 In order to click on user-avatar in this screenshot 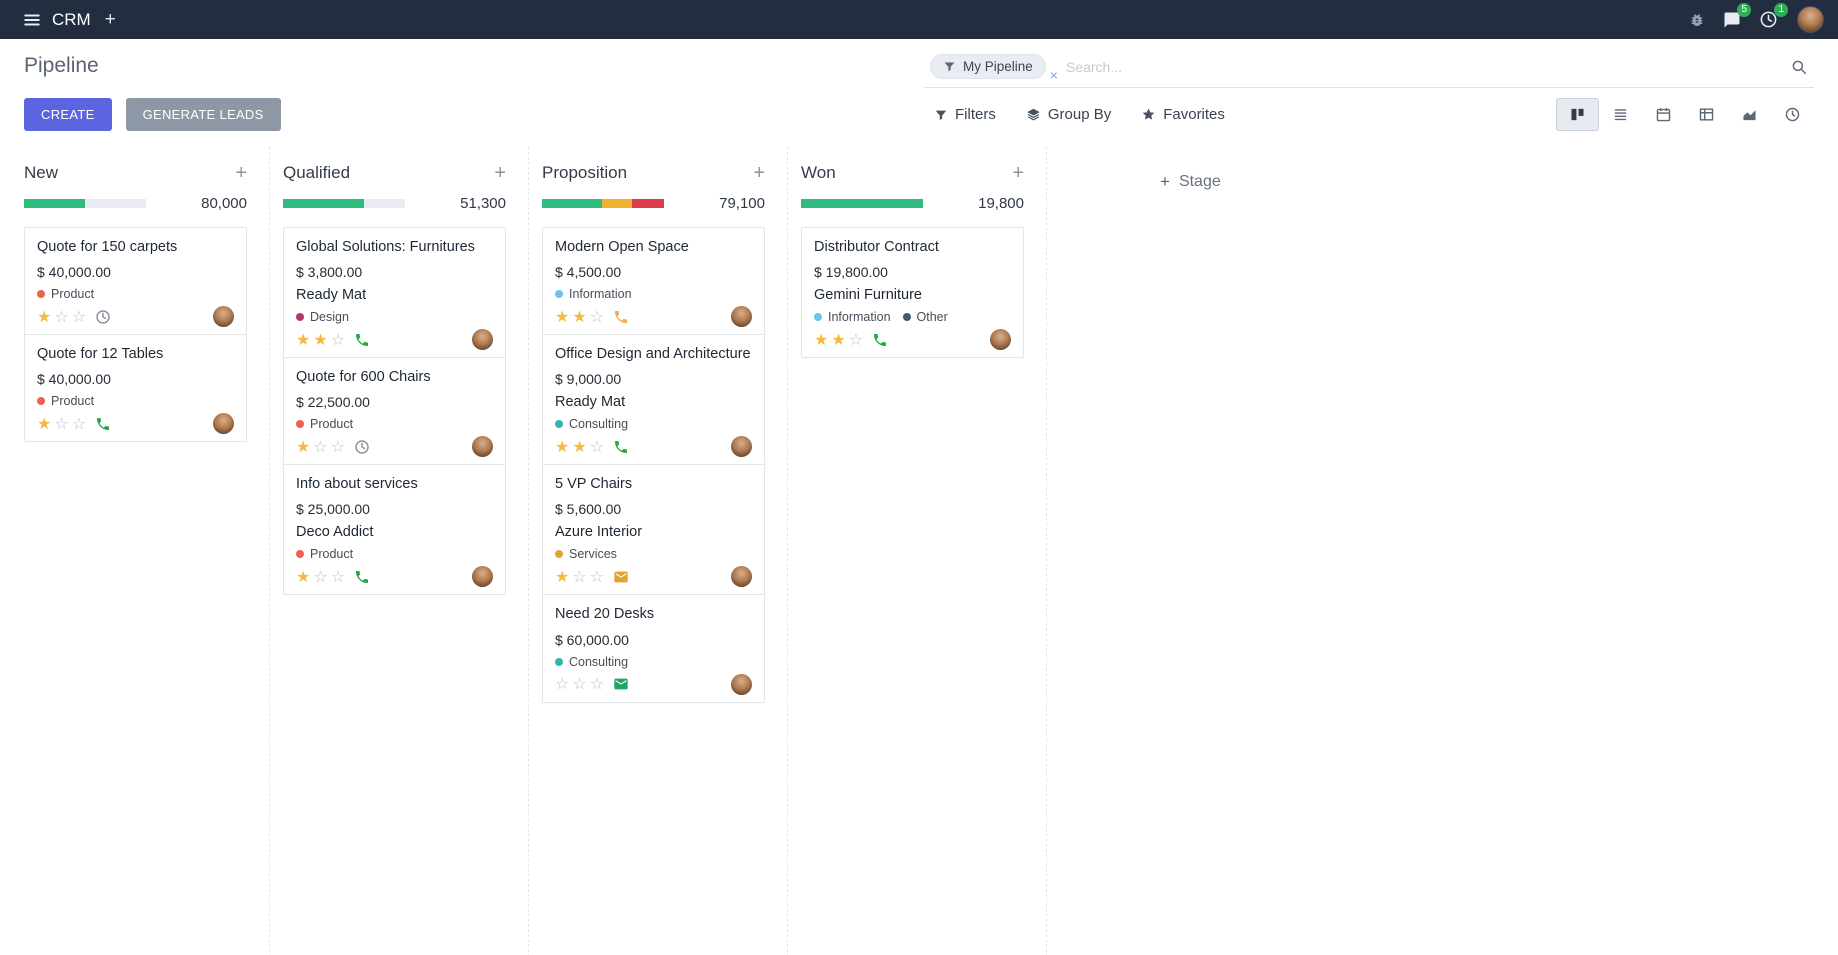, I will do `click(1810, 19)`.